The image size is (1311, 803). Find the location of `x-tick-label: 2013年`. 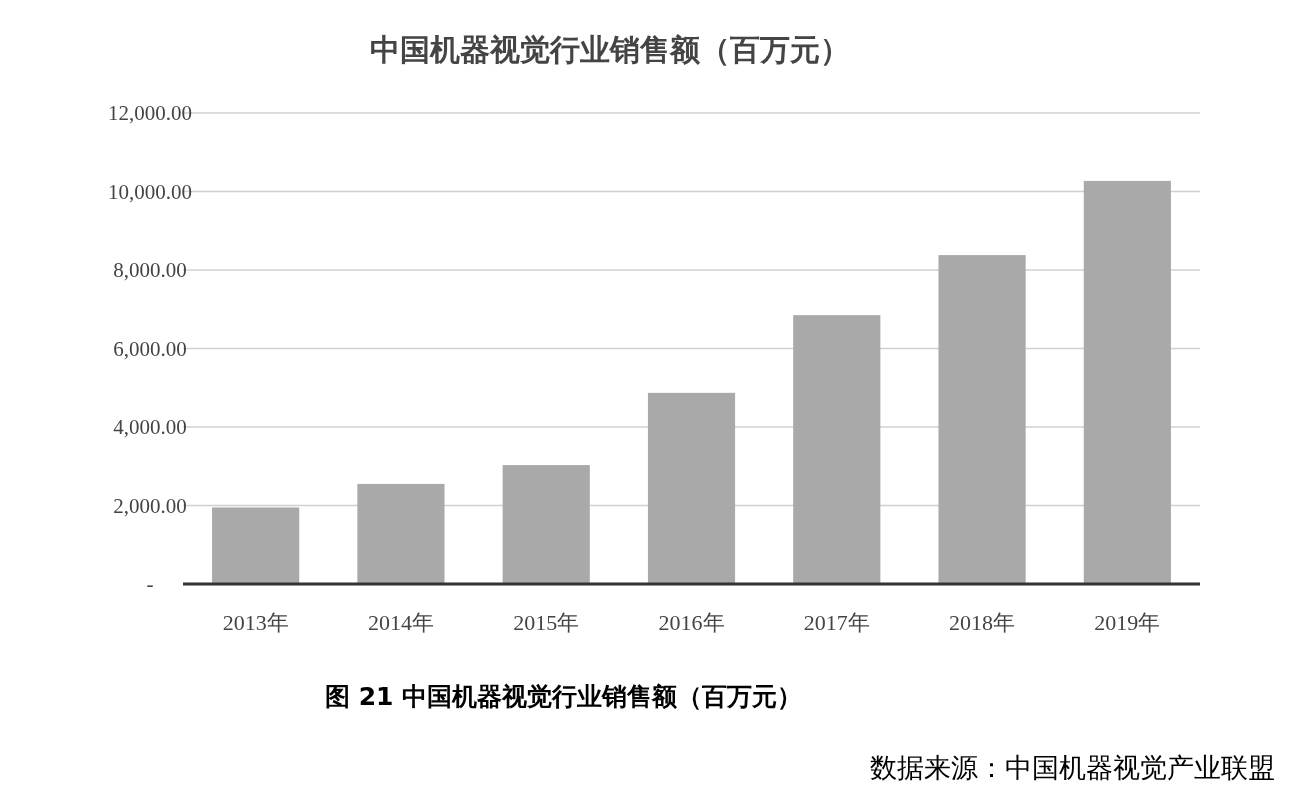

x-tick-label: 2013年 is located at coordinates (255, 622).